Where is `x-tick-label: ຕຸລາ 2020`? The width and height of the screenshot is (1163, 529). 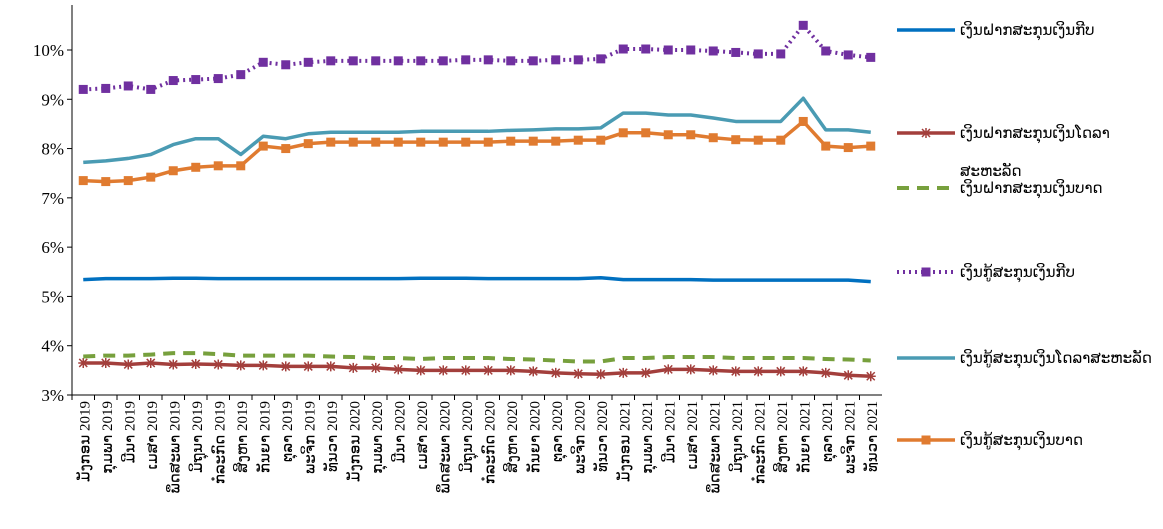
x-tick-label: ຕຸລາ 2020 is located at coordinates (559, 431).